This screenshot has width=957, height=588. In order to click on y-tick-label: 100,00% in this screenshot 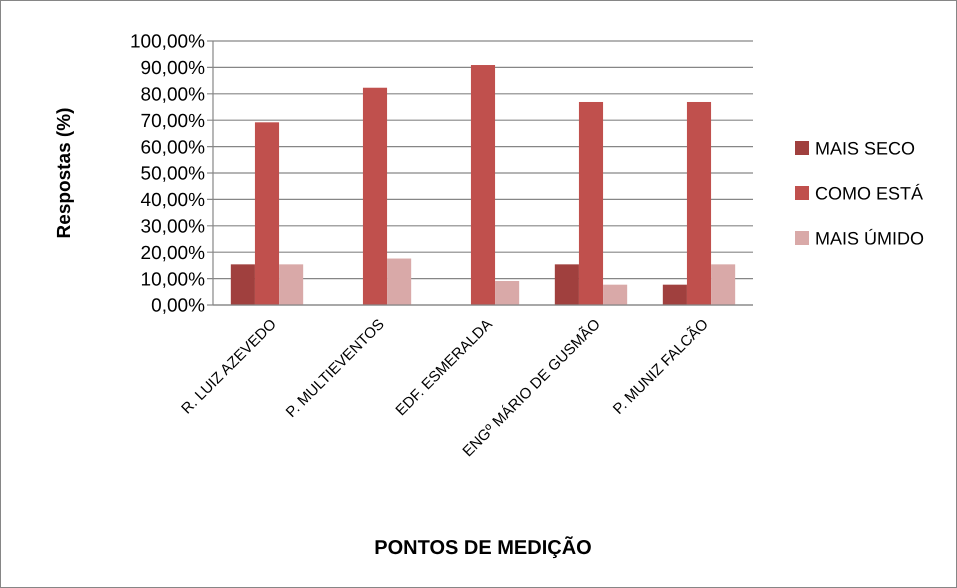, I will do `click(168, 42)`.